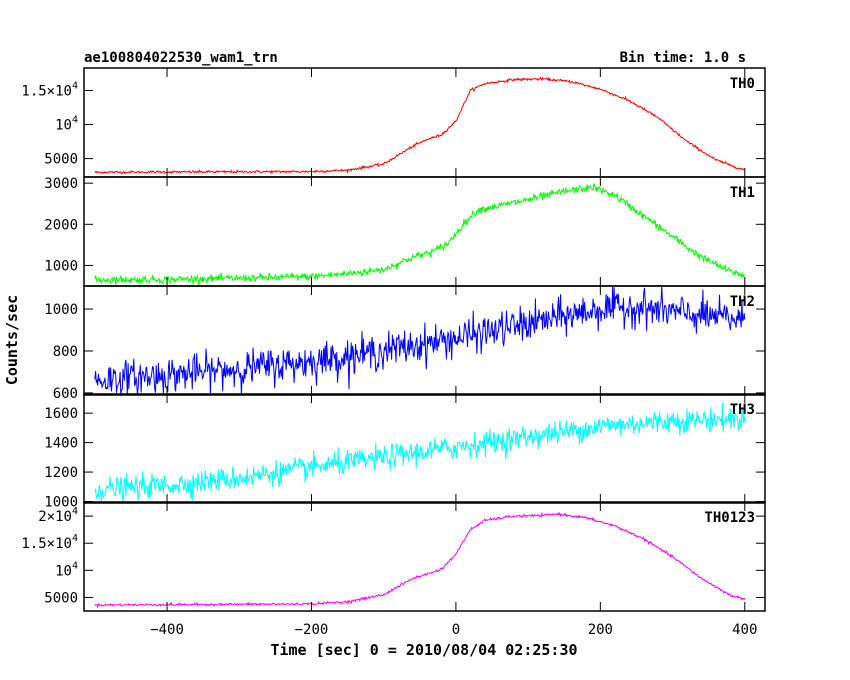  What do you see at coordinates (419, 125) in the screenshot?
I see `series-line-th0` at bounding box center [419, 125].